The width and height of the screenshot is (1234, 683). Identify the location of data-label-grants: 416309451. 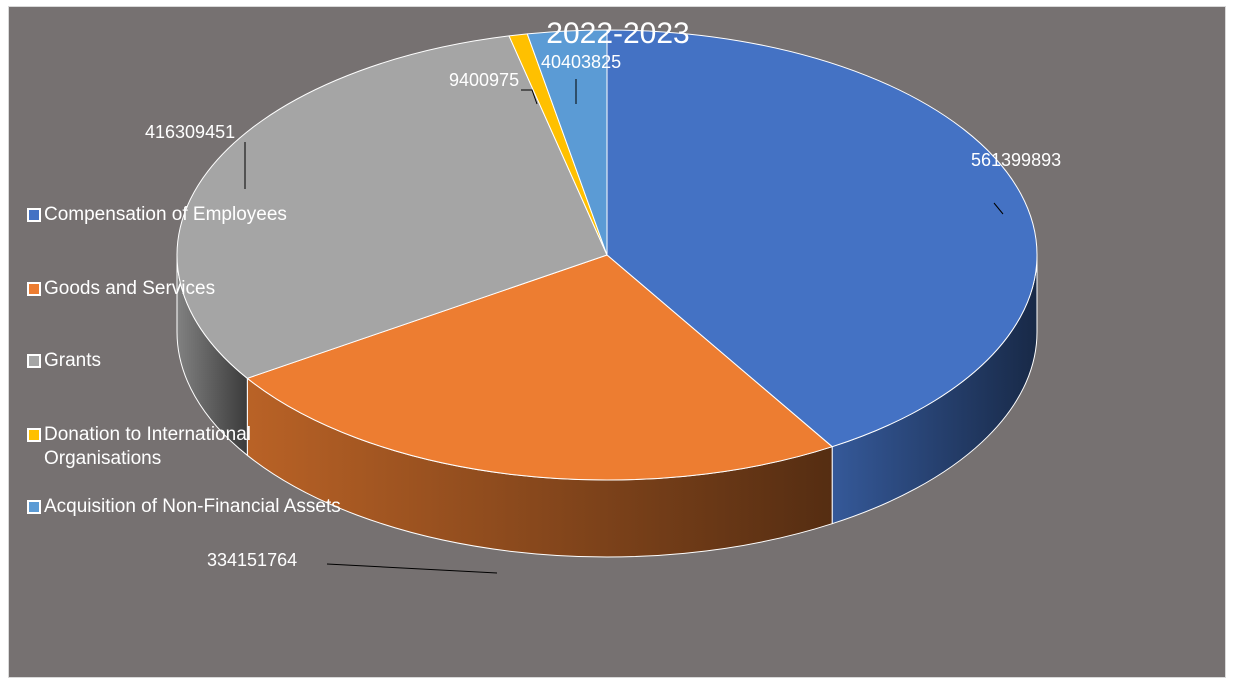
(190, 132).